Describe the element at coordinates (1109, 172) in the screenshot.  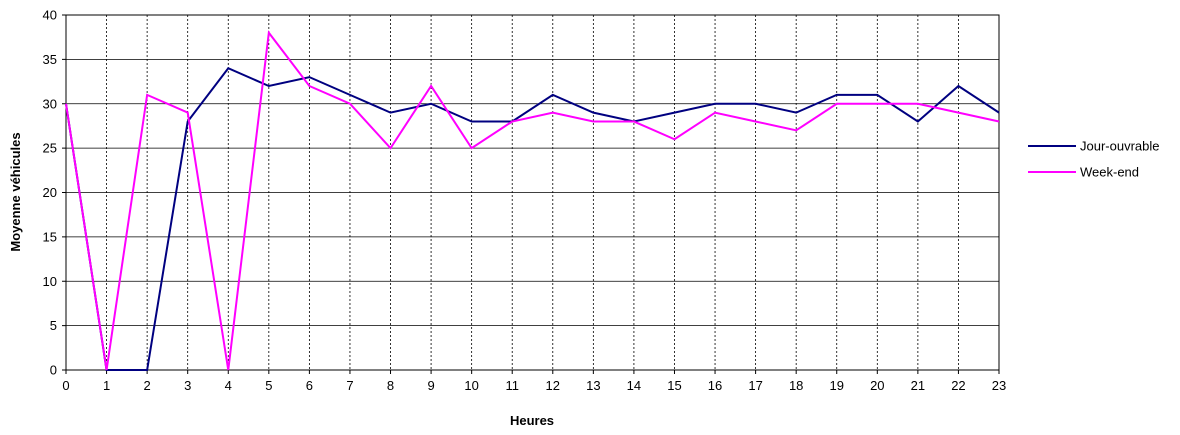
I see `legend-label-2: Week-end` at that location.